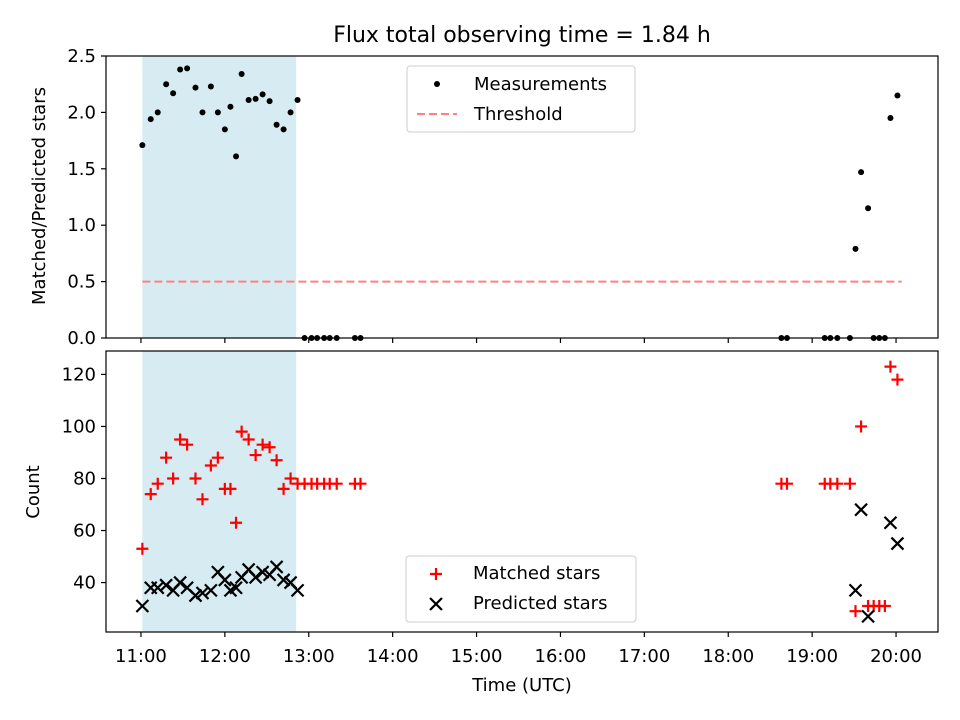  I want to click on legend-marker-predicted, so click(436, 604).